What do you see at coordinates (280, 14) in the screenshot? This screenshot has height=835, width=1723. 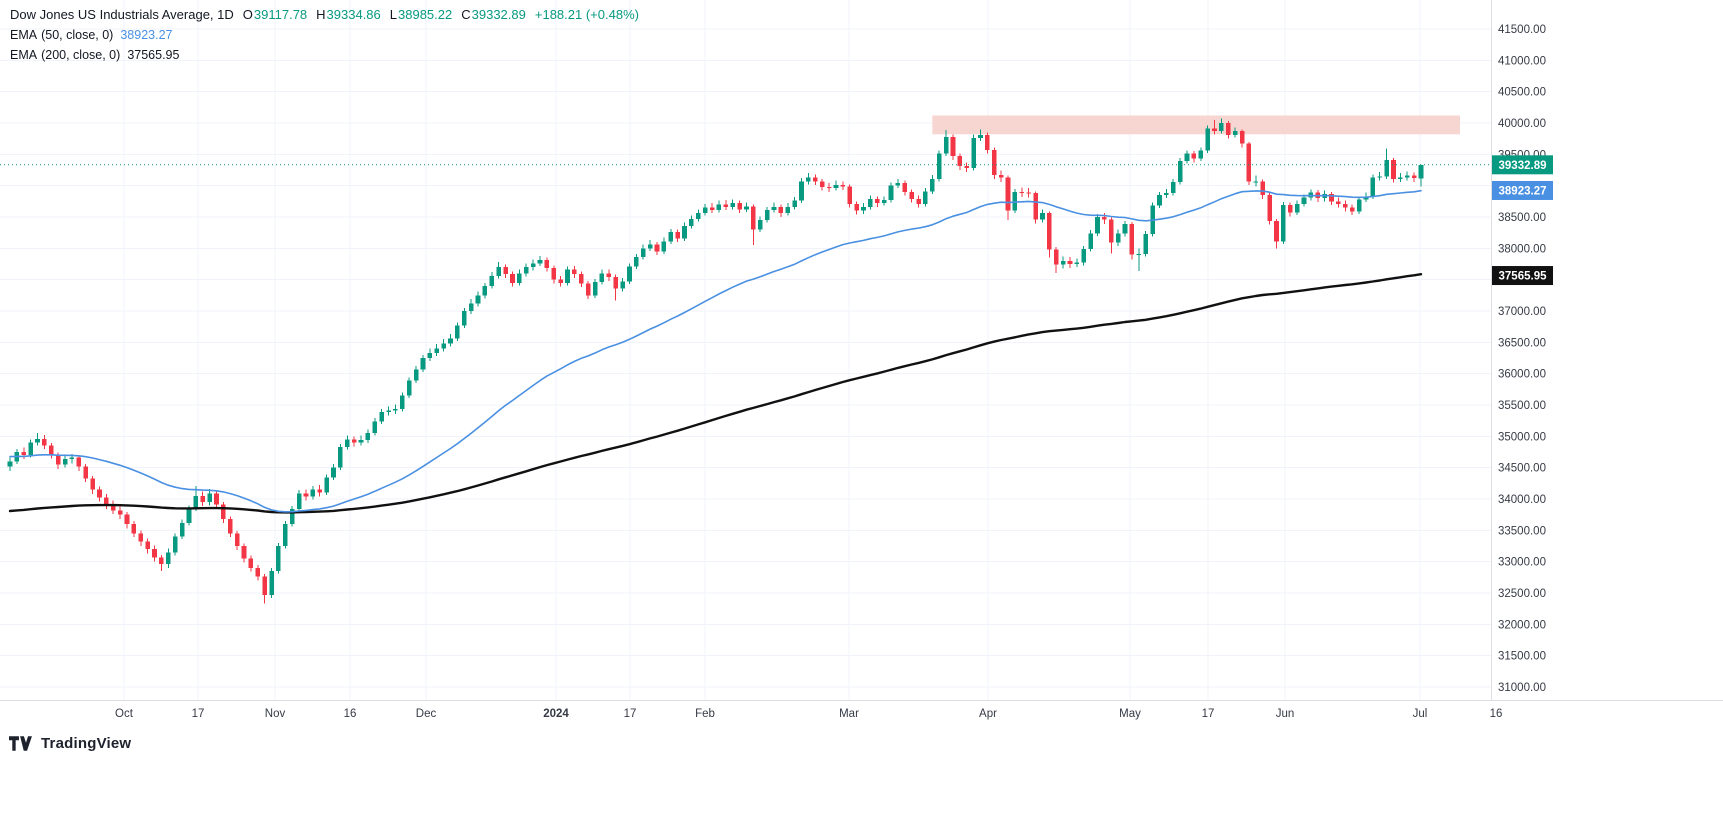 I see `open-value: 39117.78` at bounding box center [280, 14].